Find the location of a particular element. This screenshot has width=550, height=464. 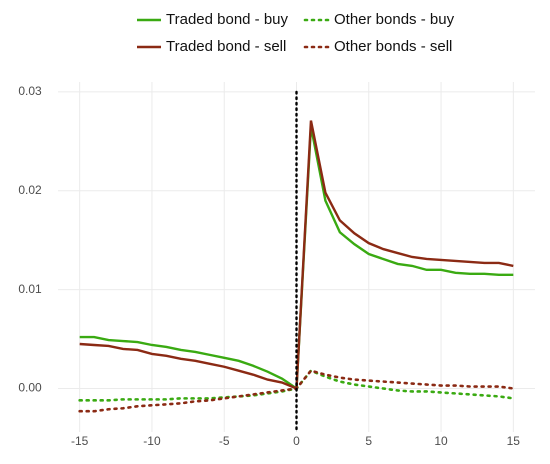

y-tick-label: 0.03 is located at coordinates (30, 91).